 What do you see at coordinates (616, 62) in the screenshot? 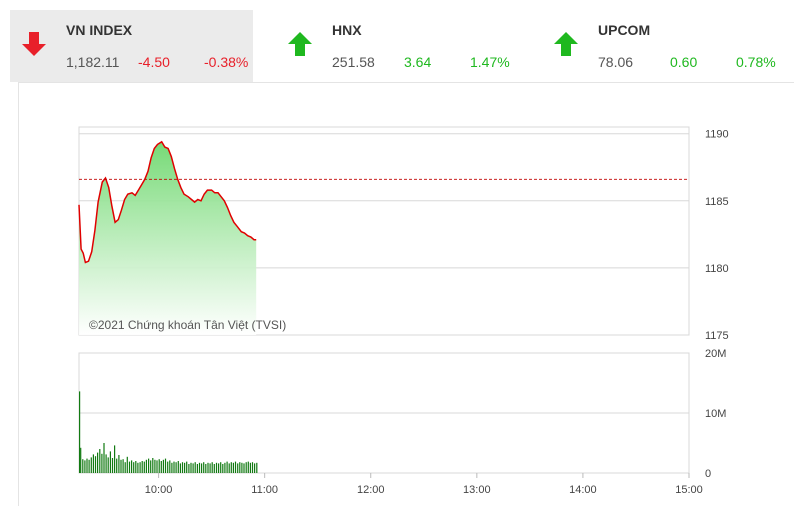
I see `index-value: 78.06` at bounding box center [616, 62].